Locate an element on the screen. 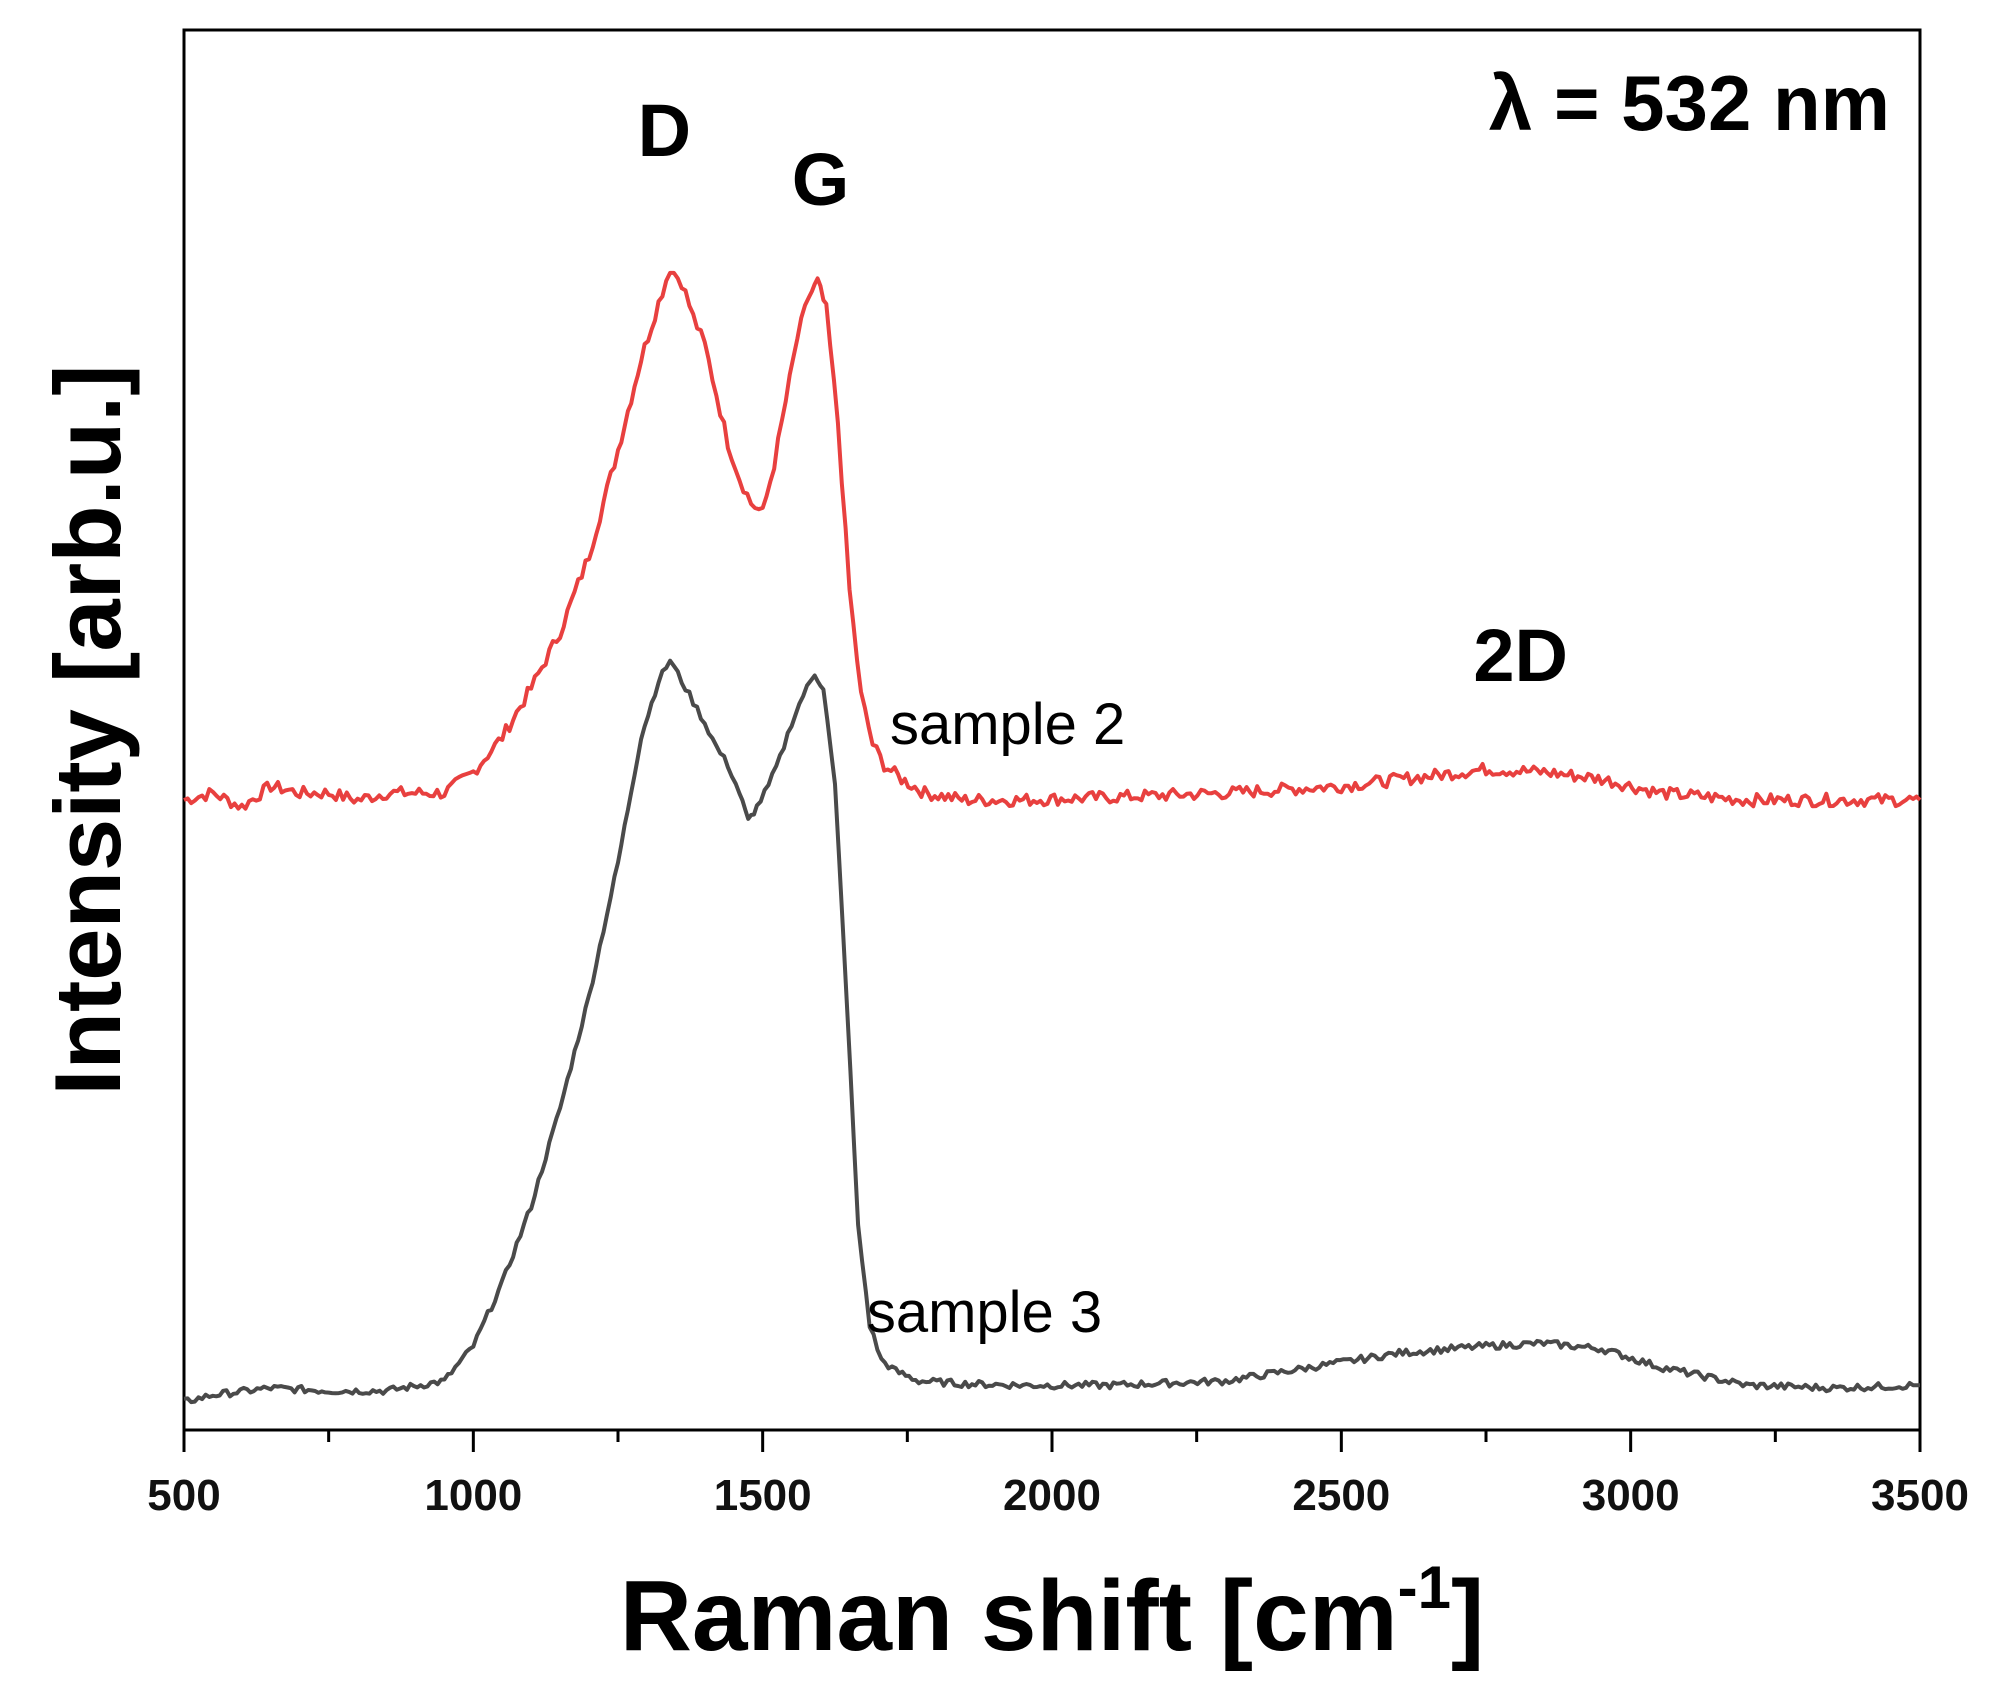 The image size is (1998, 1688). x-axis-title: Raman shift [cm-1] is located at coordinates (1052, 1613).